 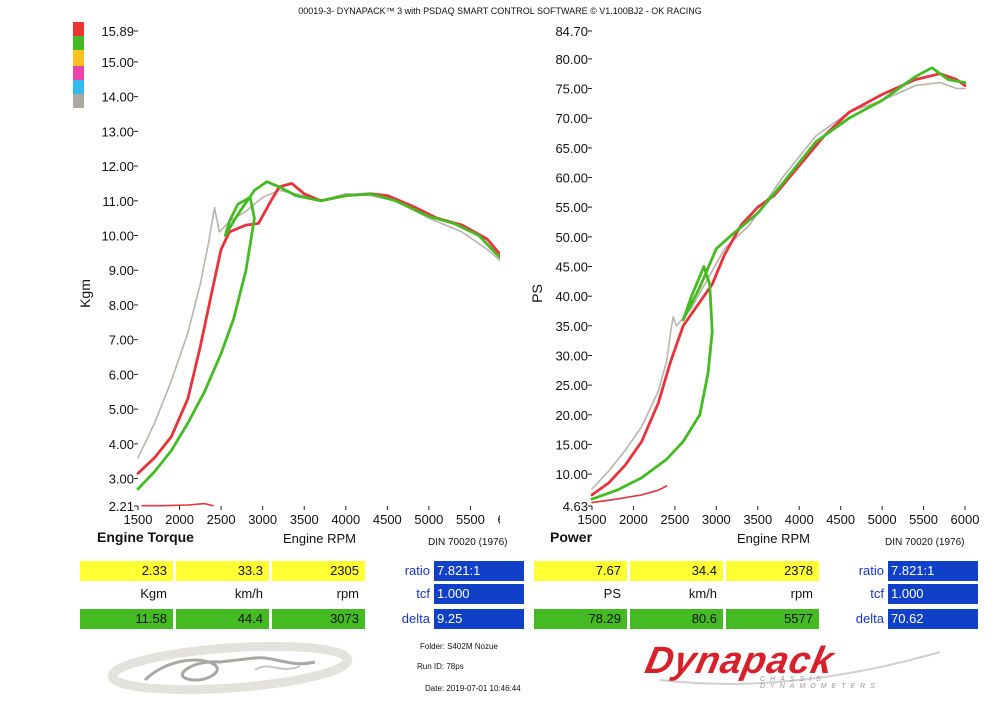 I want to click on torque-unit: Kgm, so click(x=153, y=593).